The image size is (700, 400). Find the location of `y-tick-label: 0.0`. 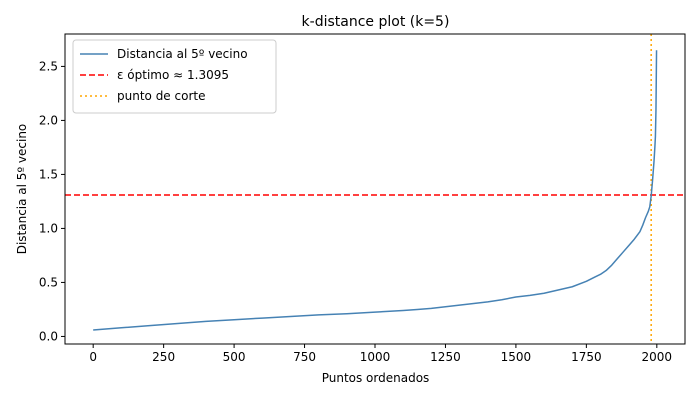

y-tick-label: 0.0 is located at coordinates (48, 336).